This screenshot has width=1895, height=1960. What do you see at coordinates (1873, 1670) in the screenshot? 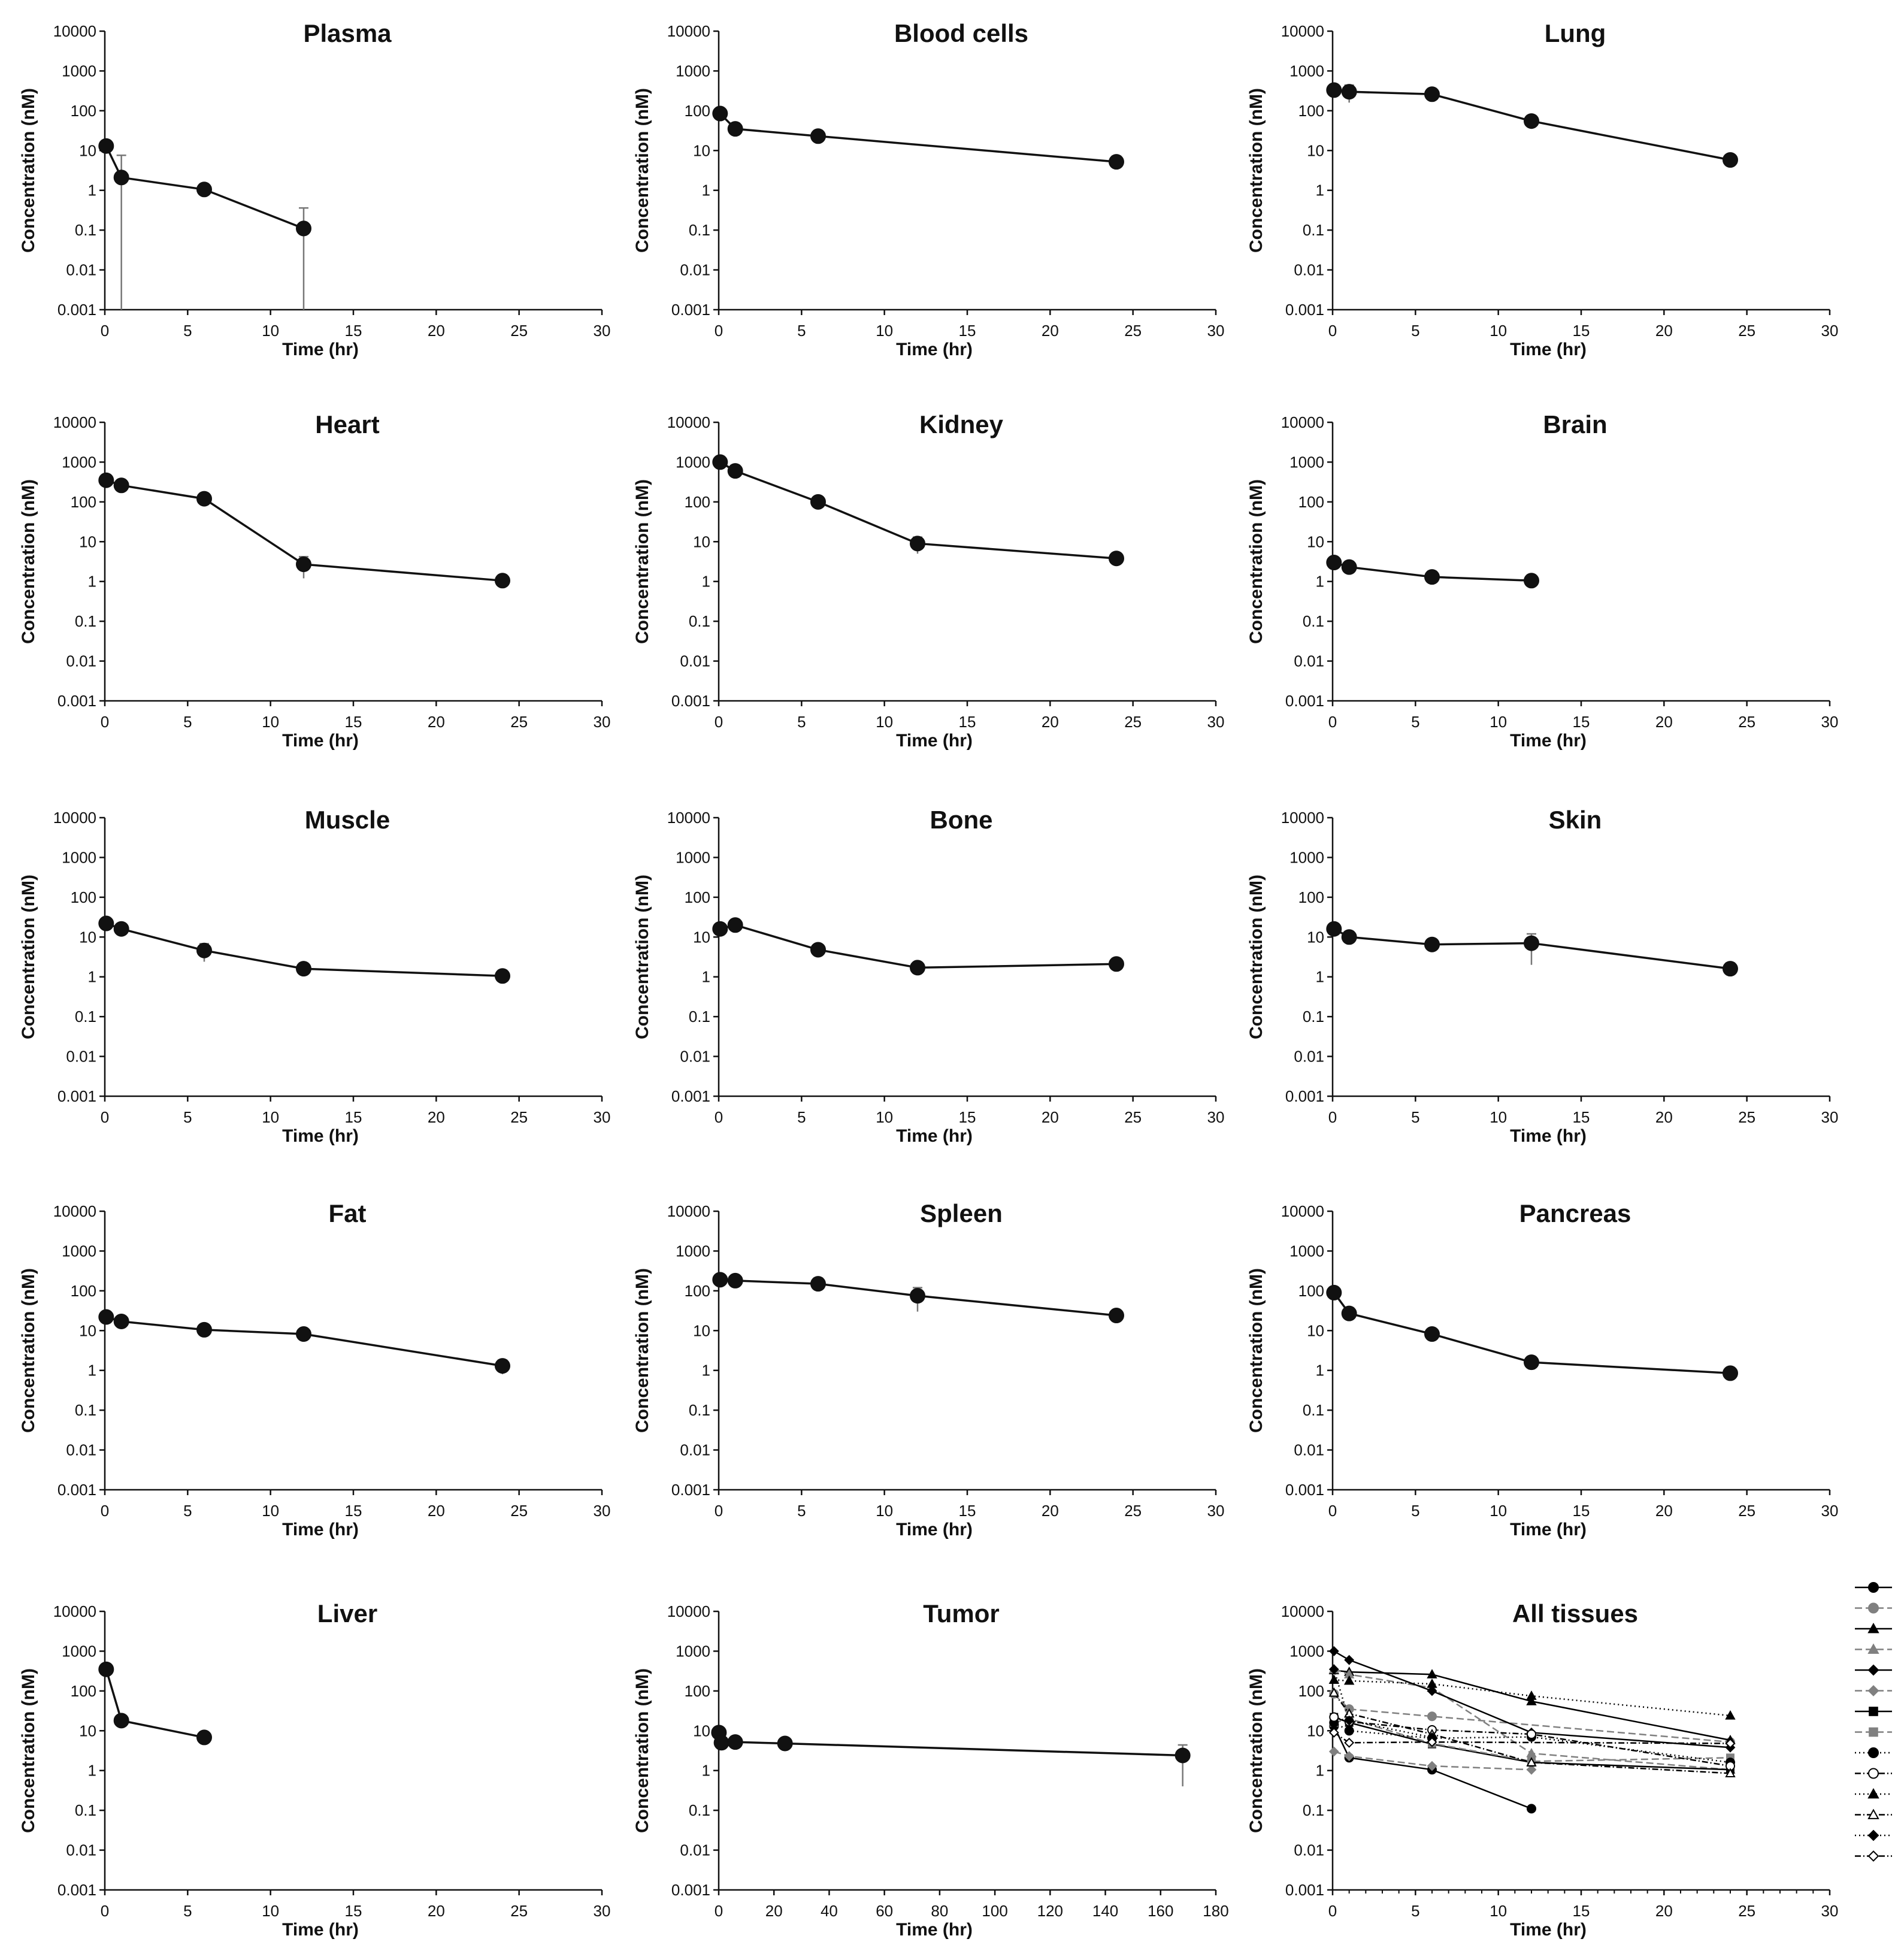
I see `legend-marker-kidney` at bounding box center [1873, 1670].